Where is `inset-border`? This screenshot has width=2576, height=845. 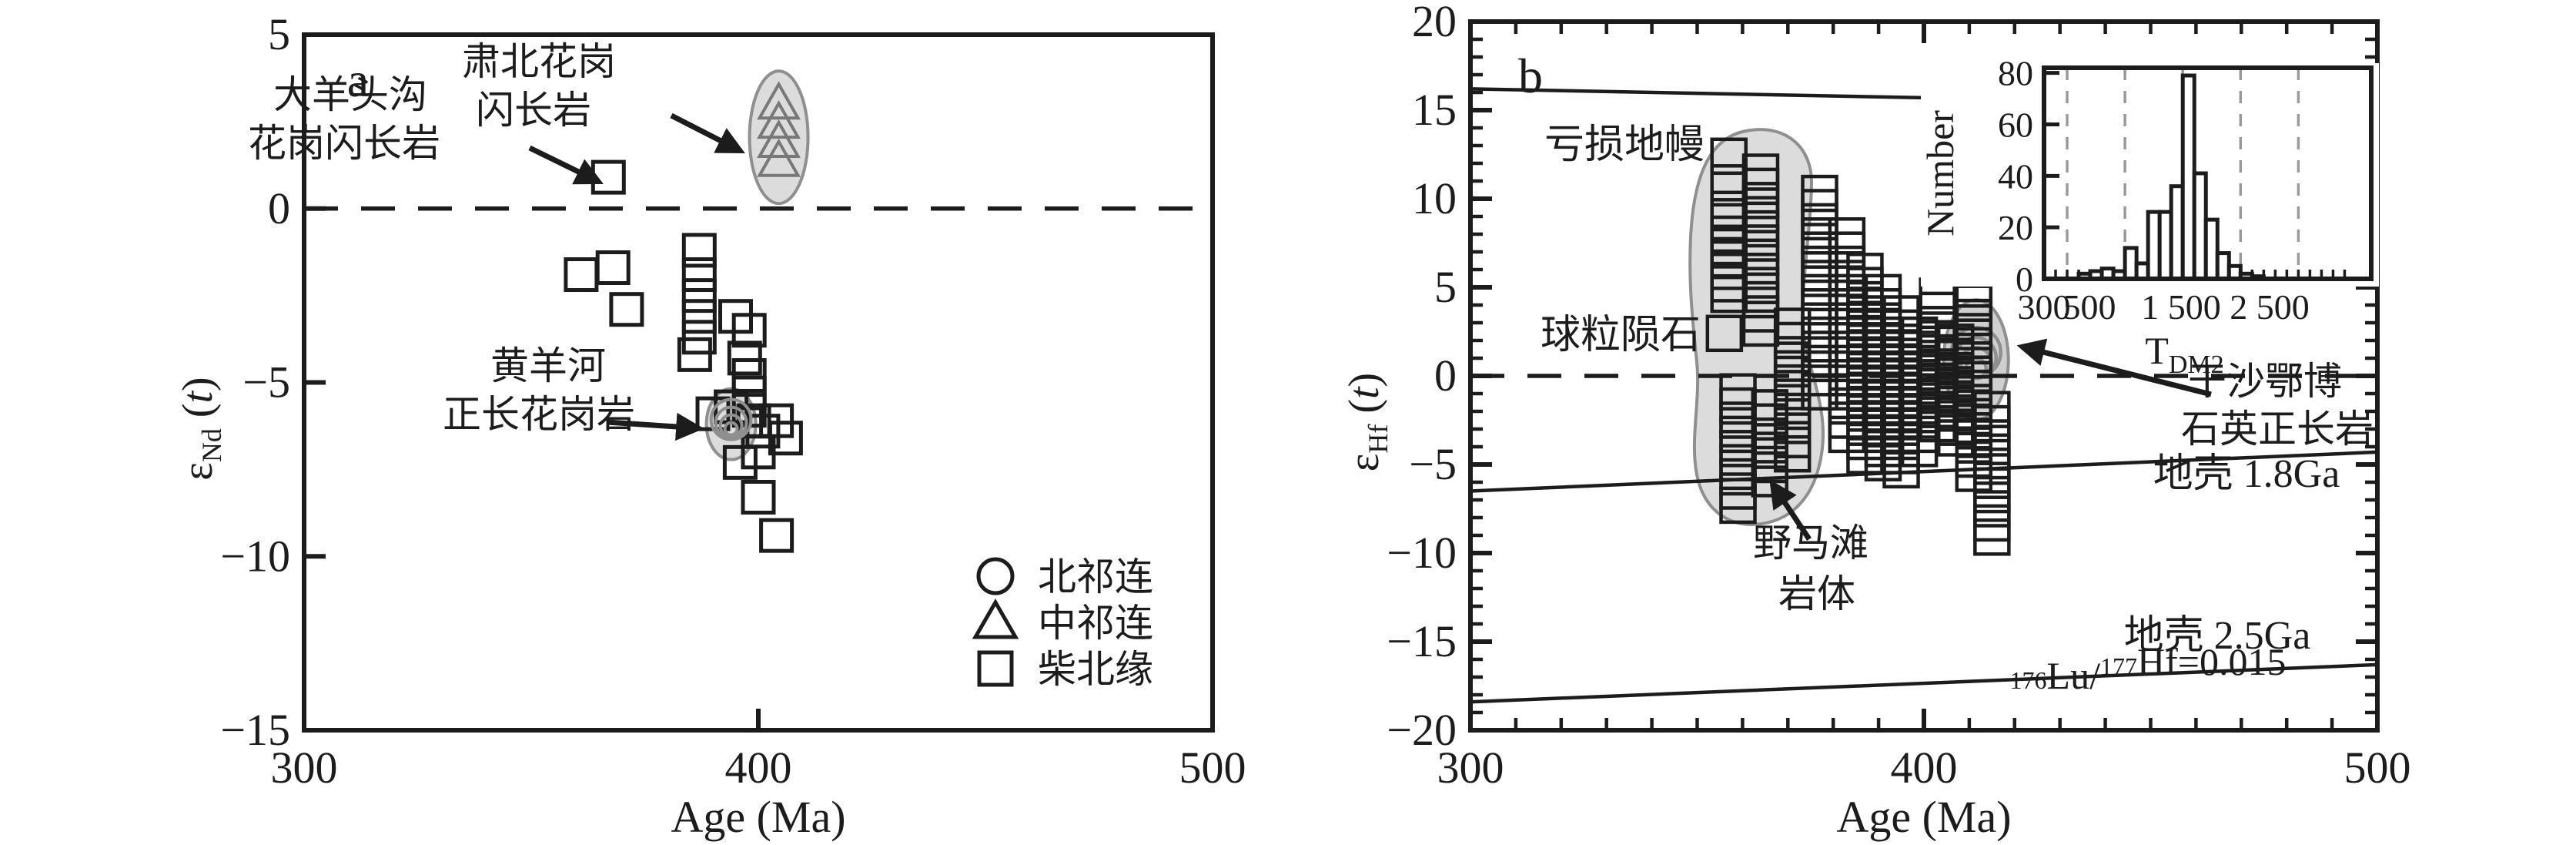 inset-border is located at coordinates (2208, 173).